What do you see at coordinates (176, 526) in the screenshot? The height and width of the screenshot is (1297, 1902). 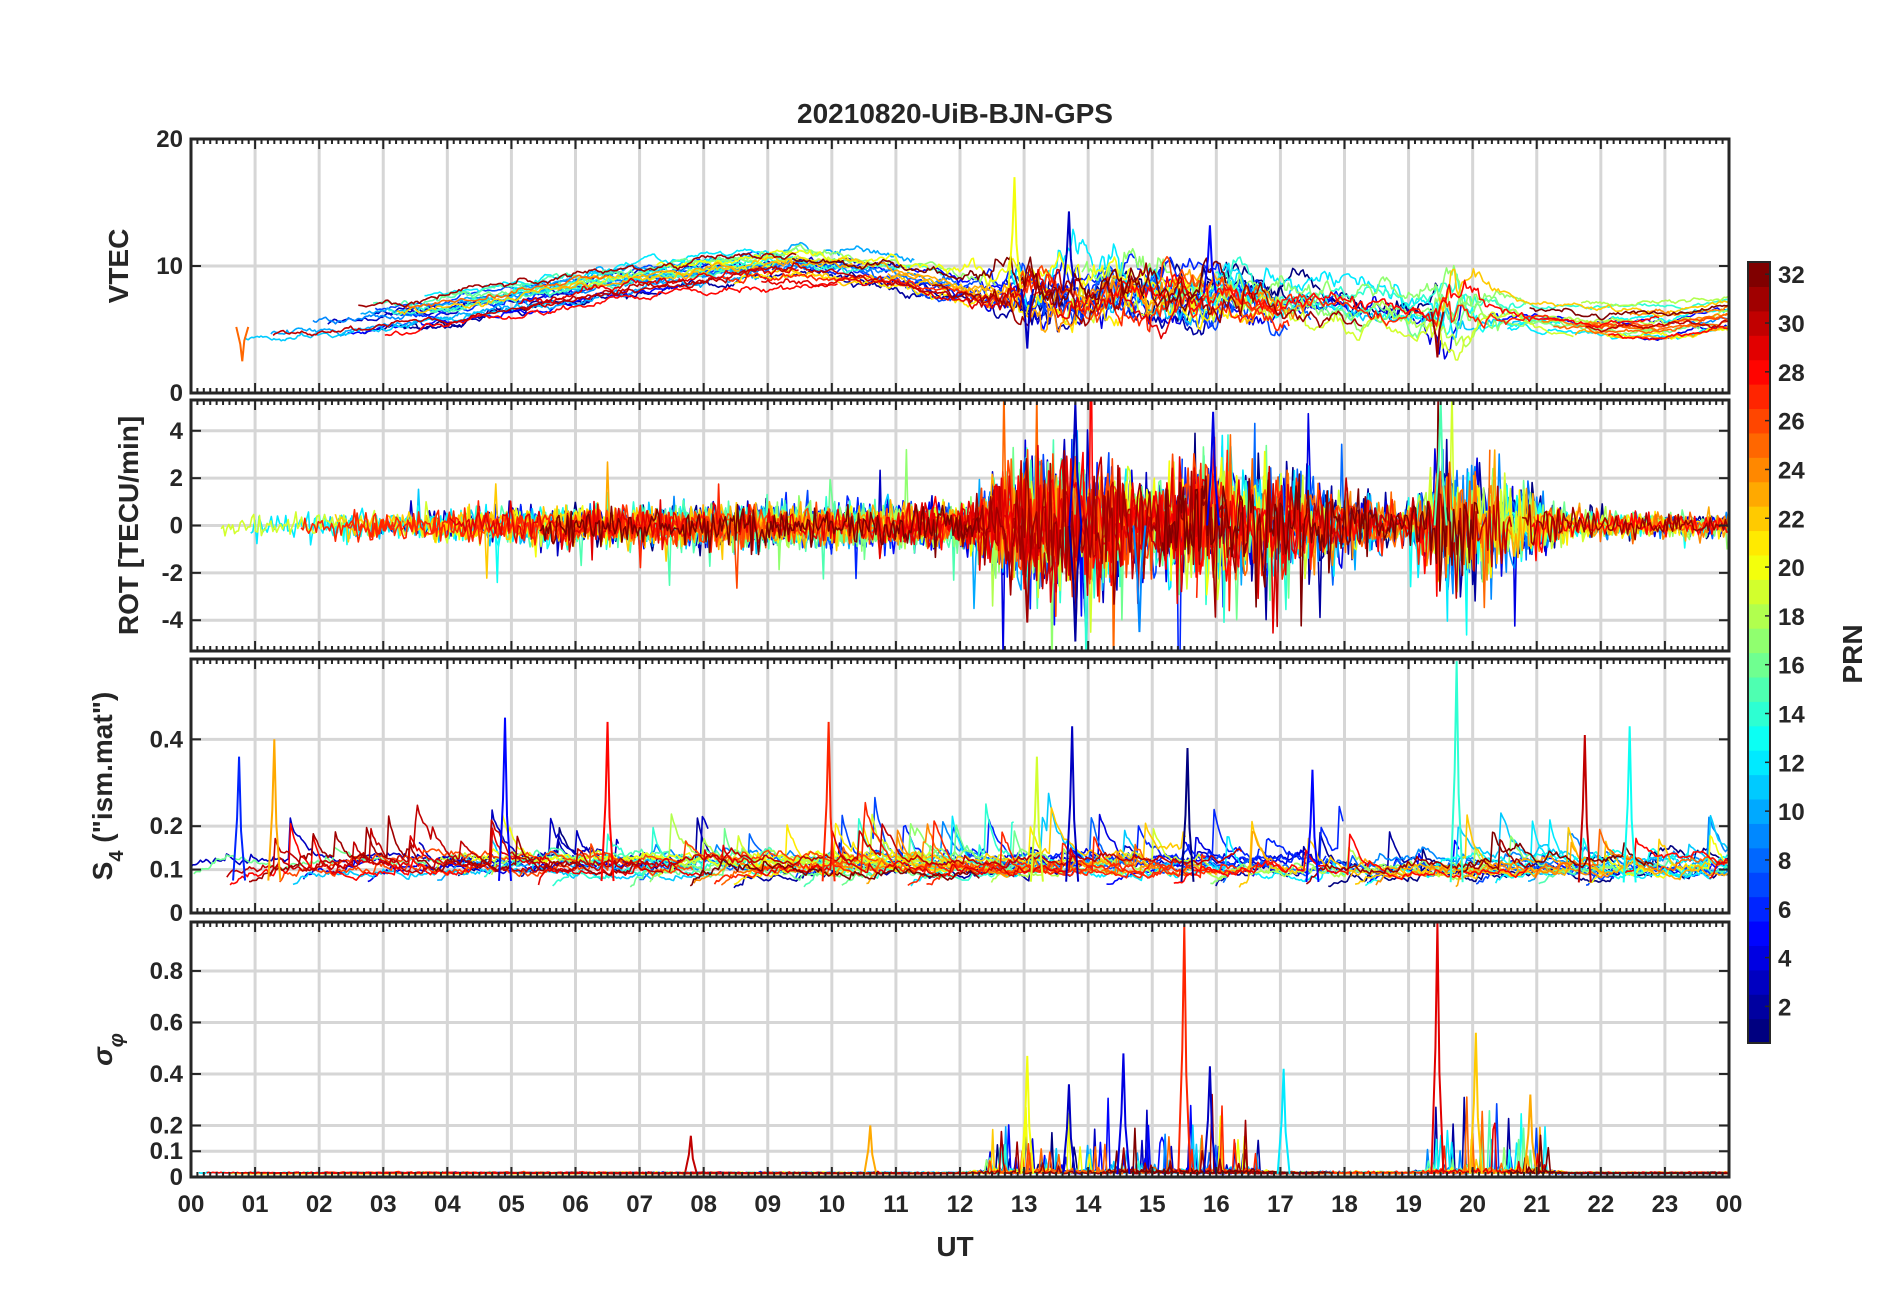 I see `panel-2-ytick-label: 0` at bounding box center [176, 526].